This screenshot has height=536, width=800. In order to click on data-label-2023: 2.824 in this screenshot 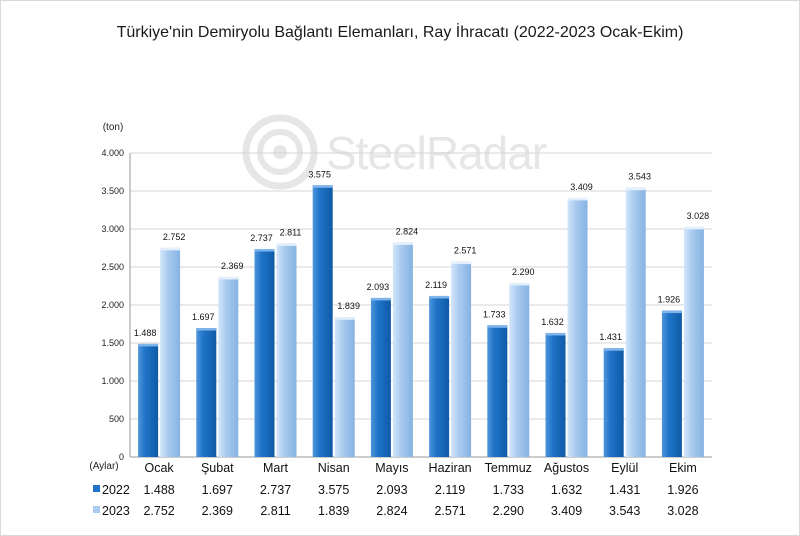, I will do `click(407, 231)`.